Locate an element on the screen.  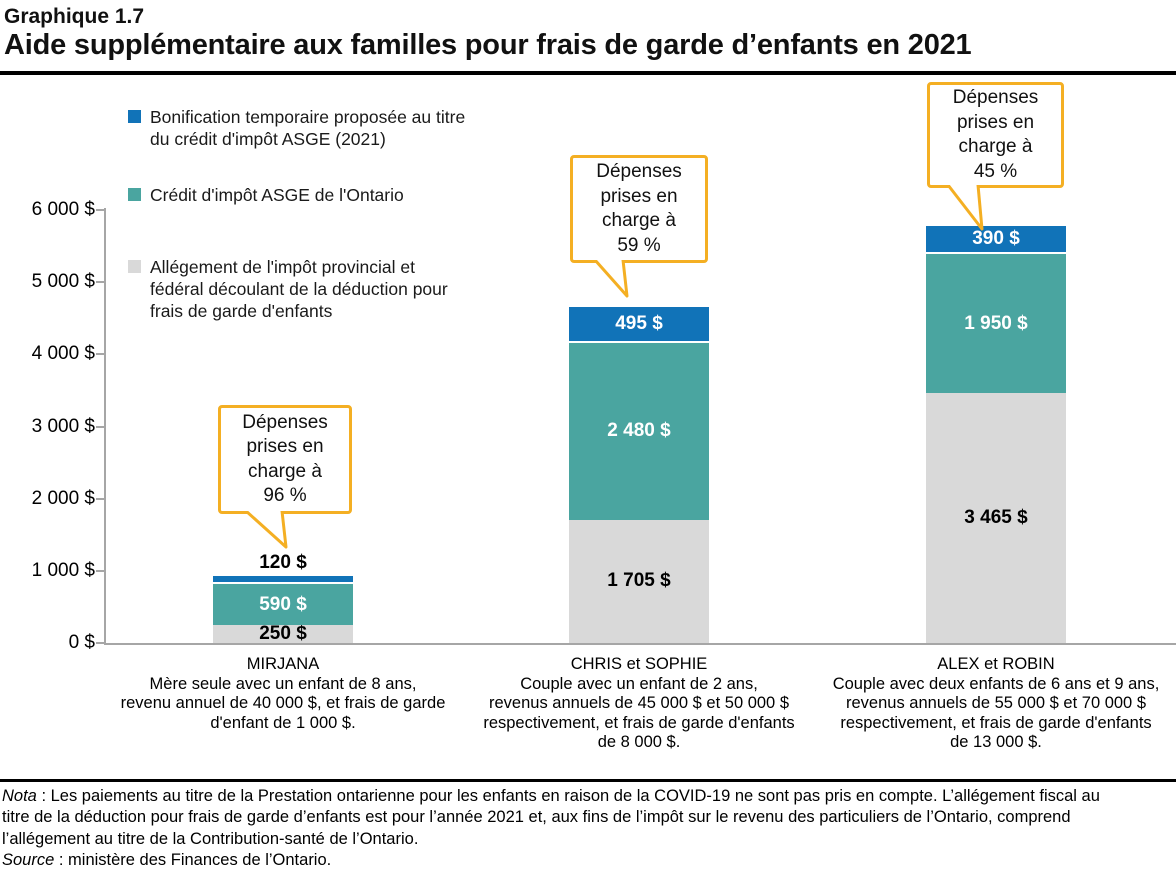
legend-label-line: Allégement de l'impôt provincial et is located at coordinates (283, 267).